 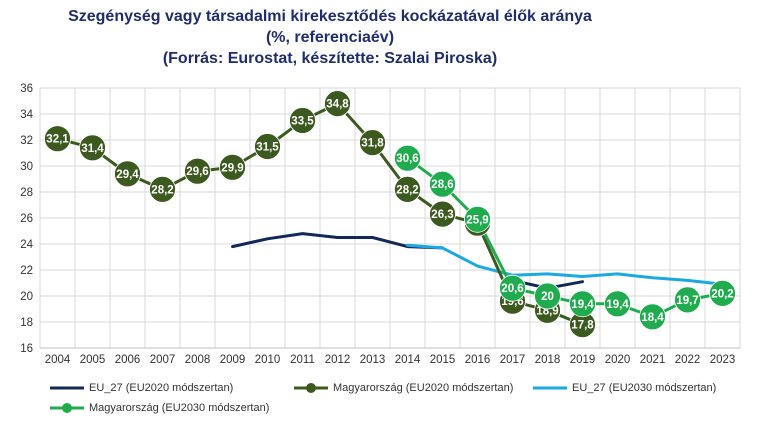 What do you see at coordinates (548, 360) in the screenshot?
I see `x-tick-label-2018: 2018` at bounding box center [548, 360].